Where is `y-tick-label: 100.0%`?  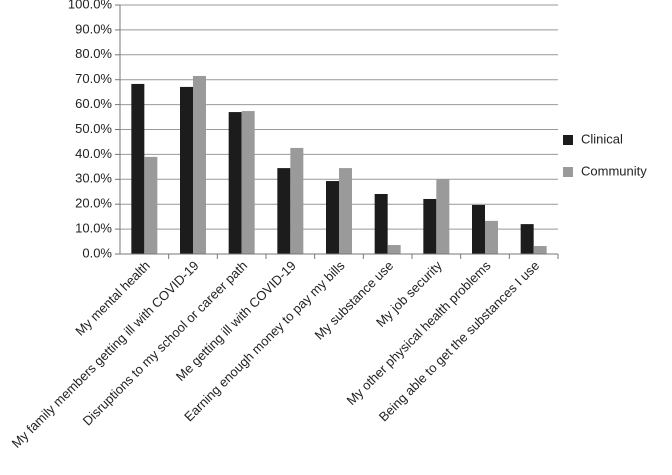
y-tick-label: 100.0% is located at coordinates (90, 5).